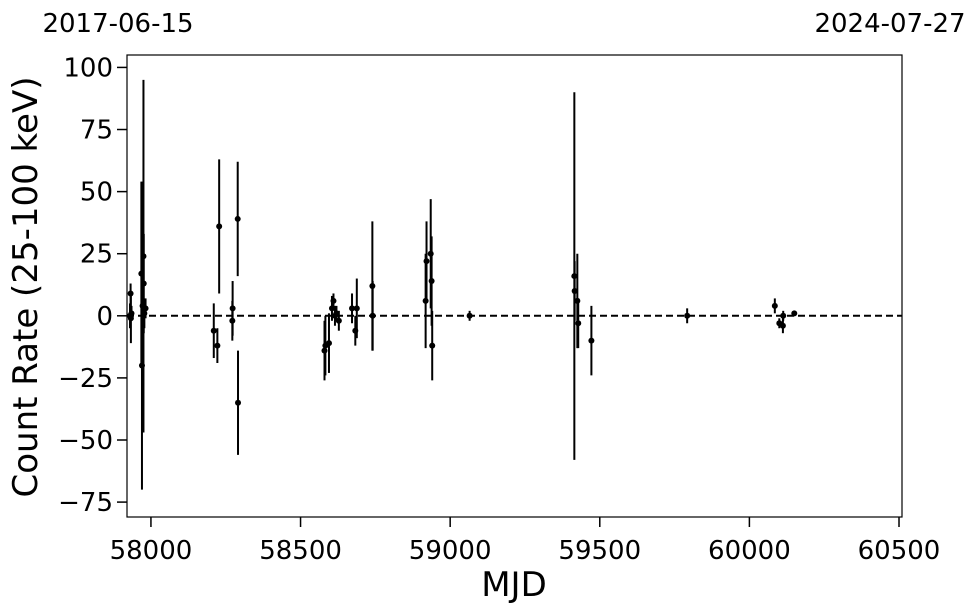  What do you see at coordinates (88, 68) in the screenshot?
I see `y-tick-label: 100` at bounding box center [88, 68].